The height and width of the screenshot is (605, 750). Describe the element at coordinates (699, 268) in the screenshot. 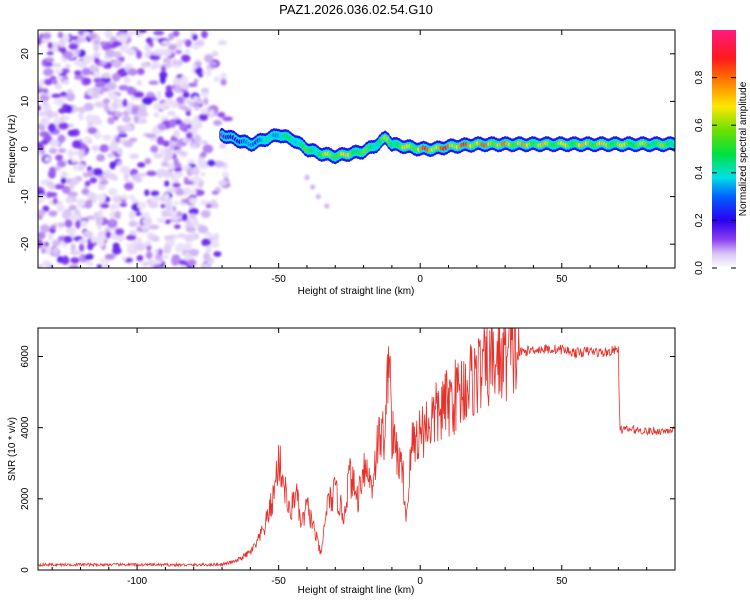

I see `colorbar-tick-label: 0.0` at that location.